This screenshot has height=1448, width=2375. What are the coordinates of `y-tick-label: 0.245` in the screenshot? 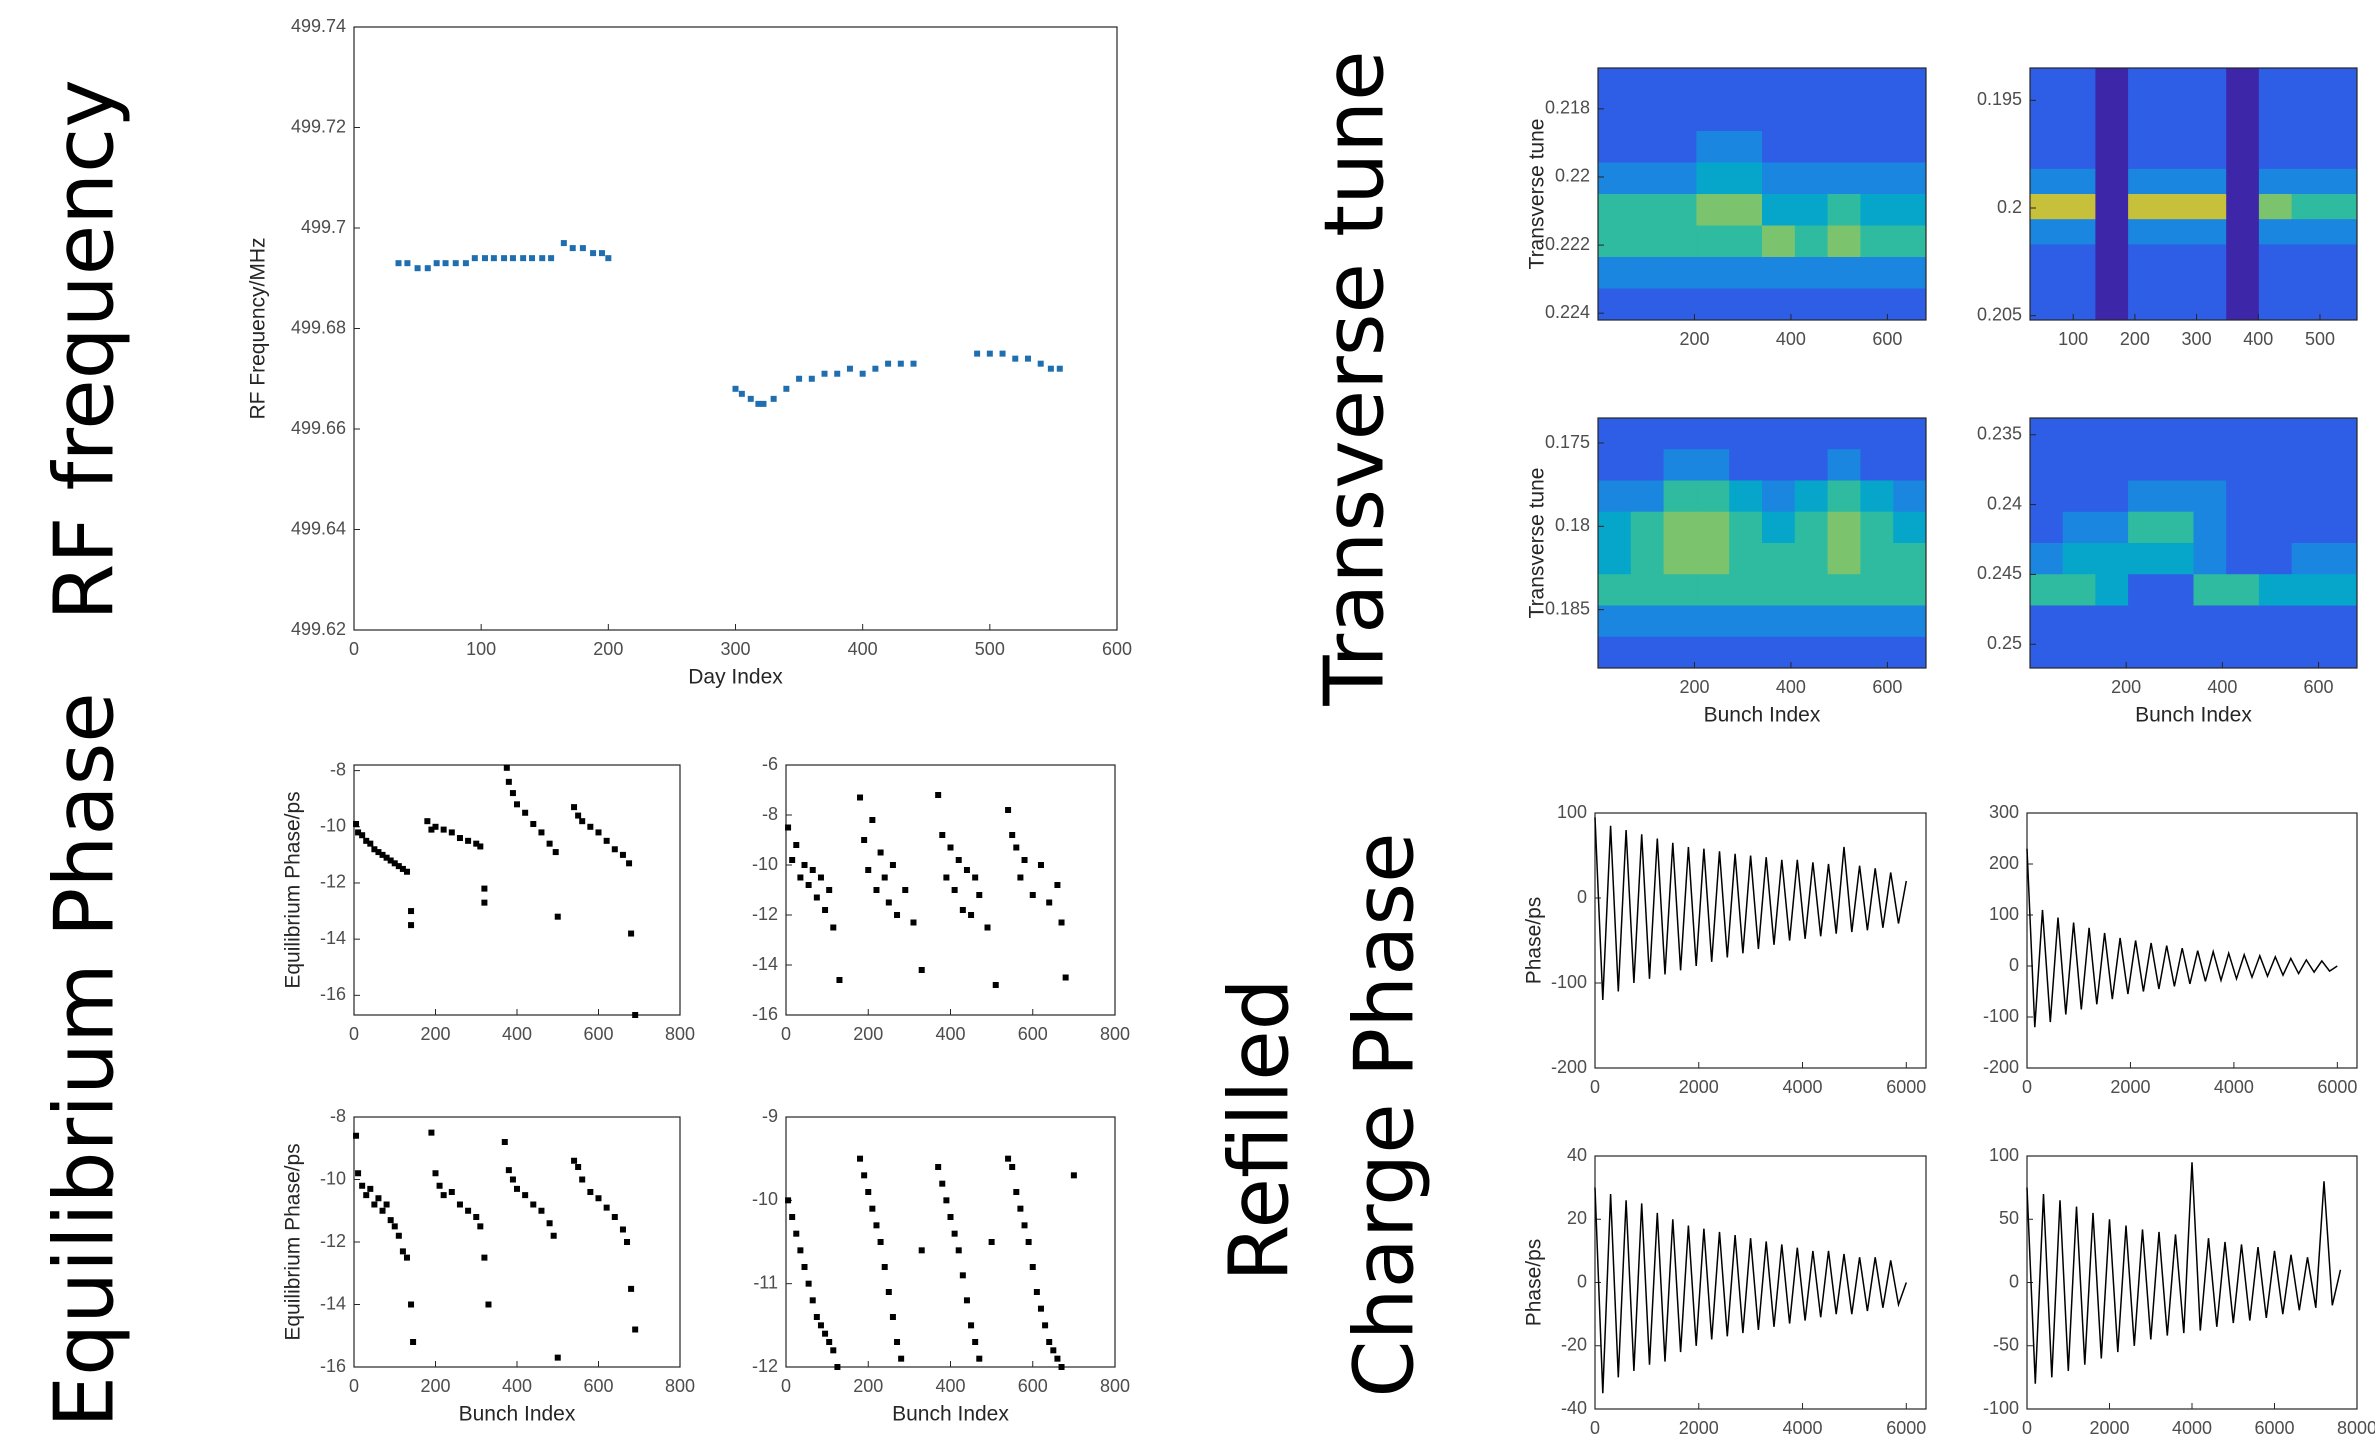 It's located at (1999, 573).